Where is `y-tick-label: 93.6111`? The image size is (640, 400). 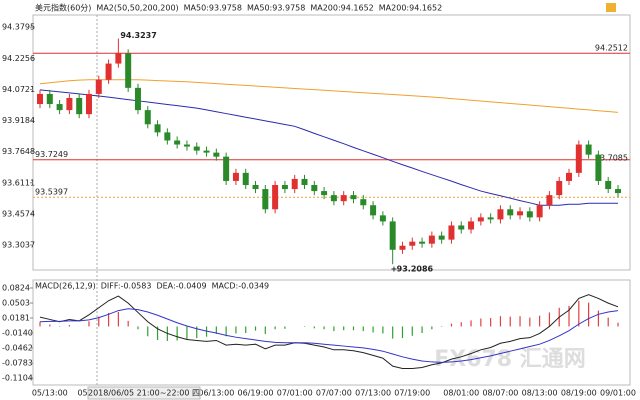 y-tick-label: 93.6111 is located at coordinates (18, 182).